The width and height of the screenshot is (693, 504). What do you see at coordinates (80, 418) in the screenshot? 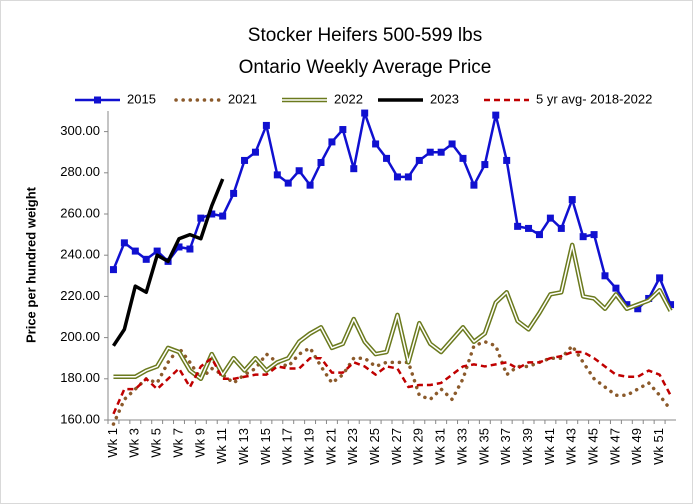
I see `y-tick-label: 160.00` at bounding box center [80, 418].